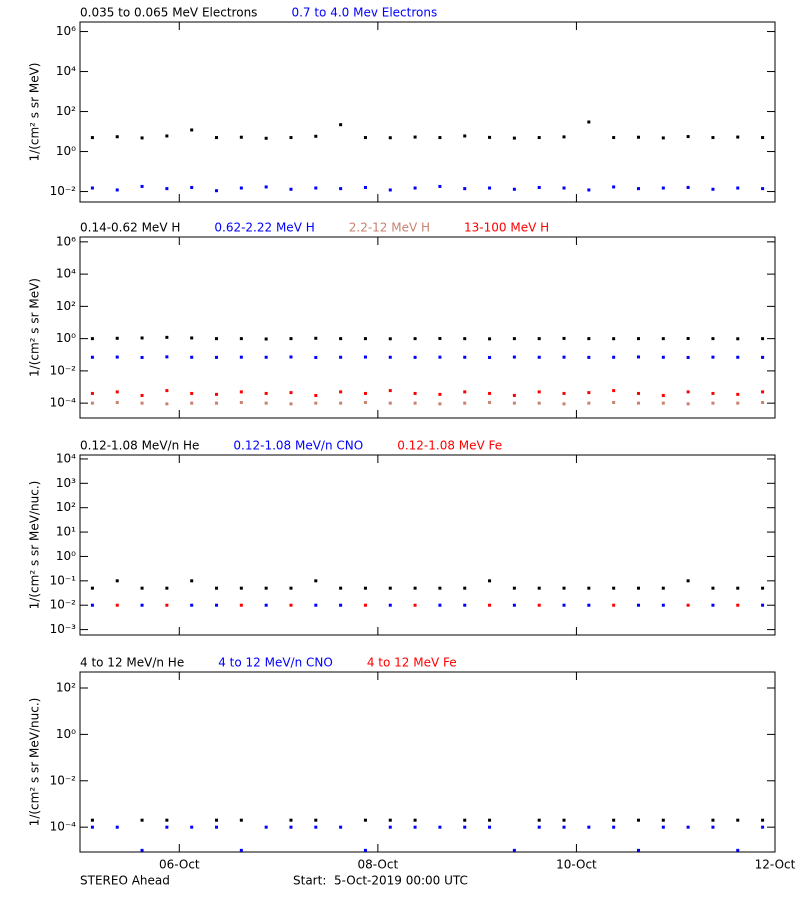 This screenshot has height=900, width=800. What do you see at coordinates (775, 865) in the screenshot?
I see `x-tick-label: 12-Oct` at bounding box center [775, 865].